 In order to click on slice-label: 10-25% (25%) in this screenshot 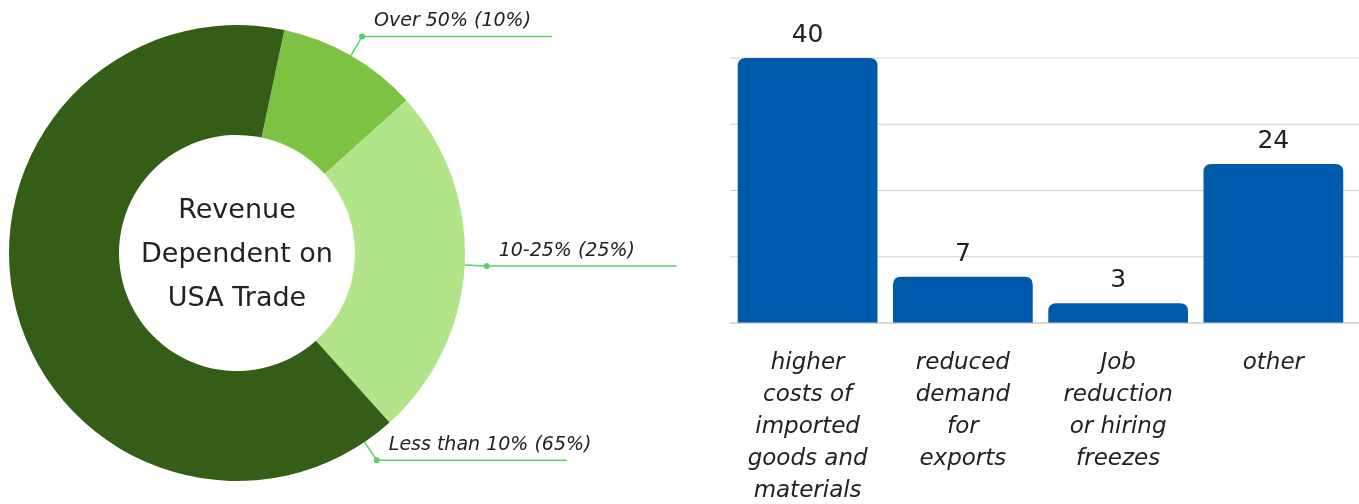, I will do `click(567, 249)`.